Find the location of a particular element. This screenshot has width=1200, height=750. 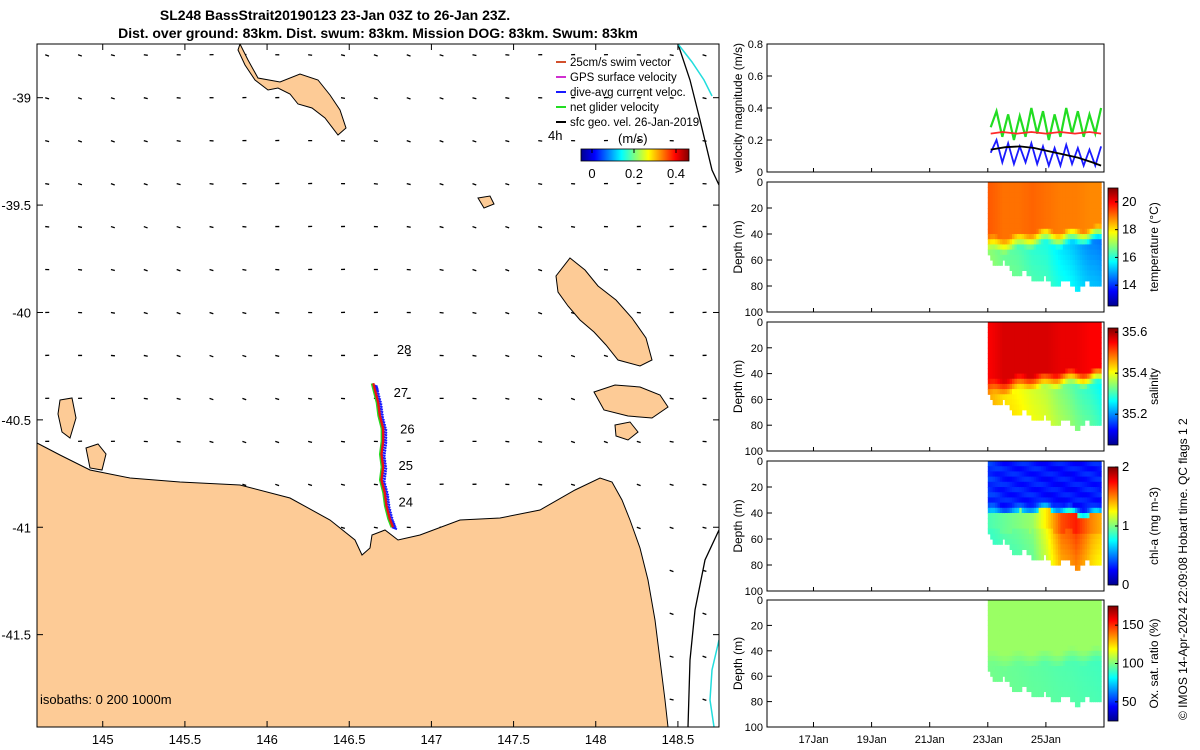

map-x-tick-label: 147 is located at coordinates (432, 739).